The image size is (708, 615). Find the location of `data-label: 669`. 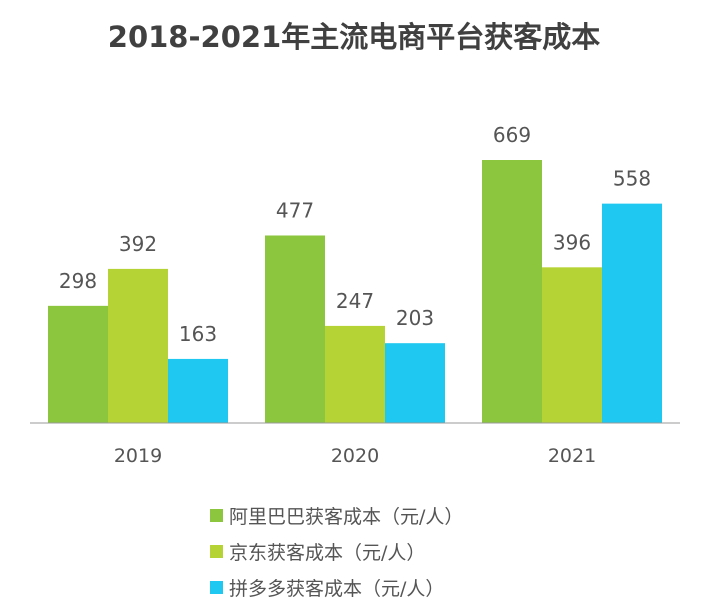

data-label: 669 is located at coordinates (512, 135).